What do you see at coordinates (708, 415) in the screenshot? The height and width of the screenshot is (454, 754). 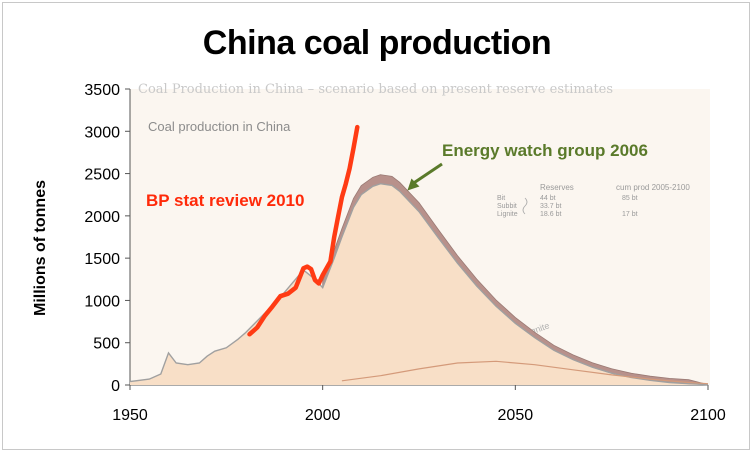 I see `x-tick-label: 2100` at bounding box center [708, 415].